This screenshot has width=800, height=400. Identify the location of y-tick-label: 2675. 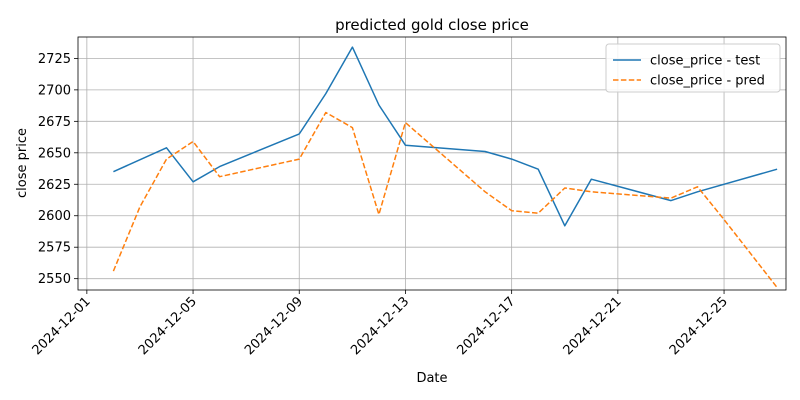
(54, 122).